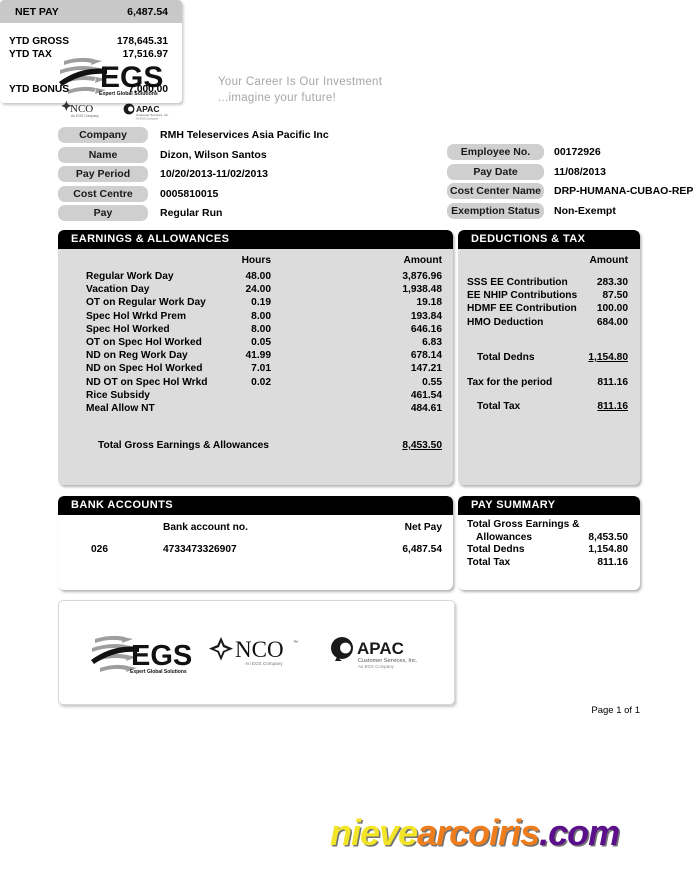  I want to click on earnings-amount: 461.54, so click(426, 395).